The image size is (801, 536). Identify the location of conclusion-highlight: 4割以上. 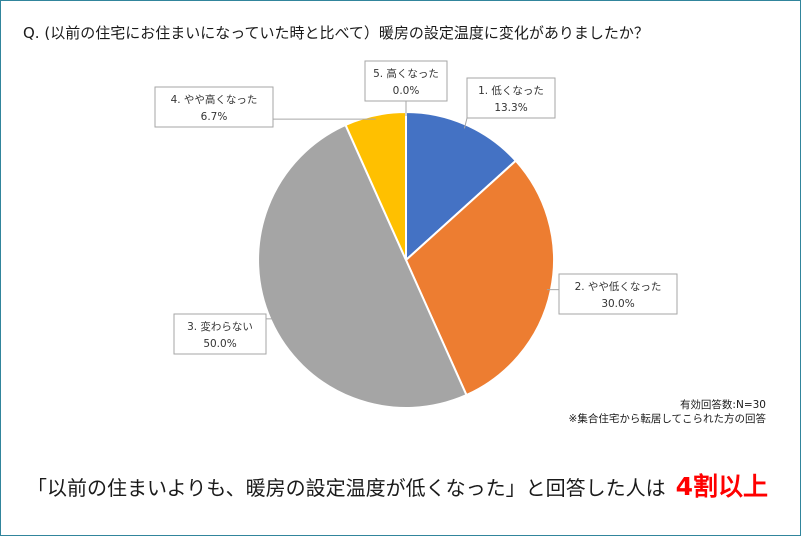
(722, 486).